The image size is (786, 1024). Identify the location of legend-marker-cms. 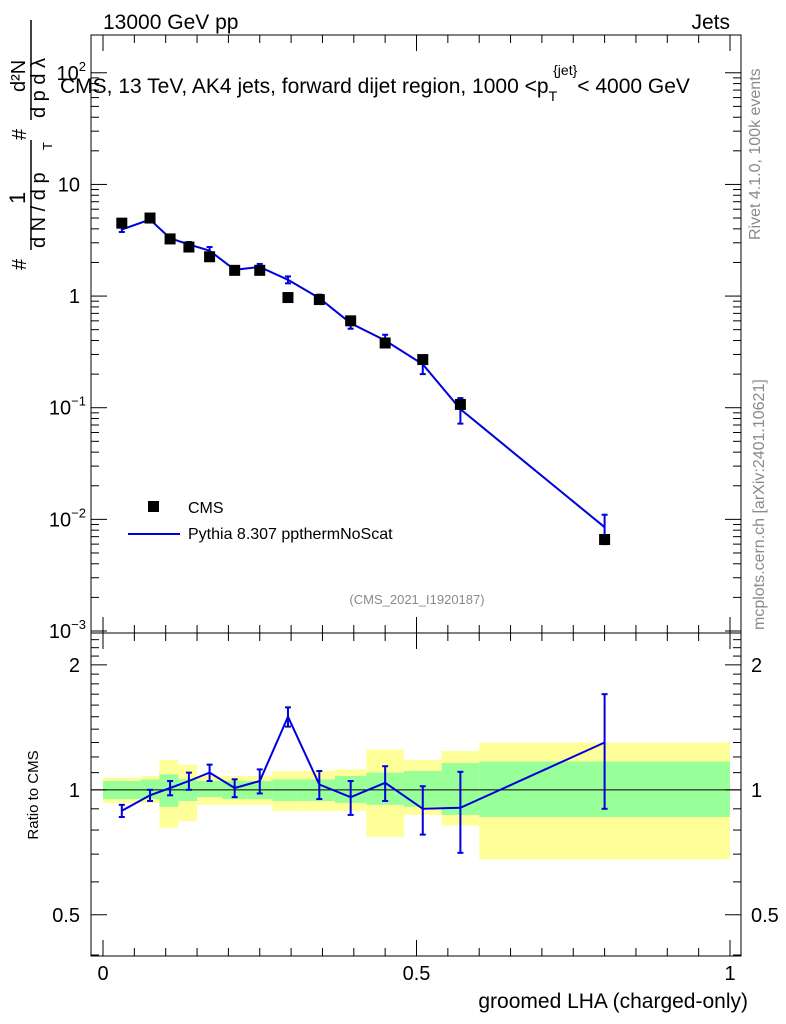
(153, 506).